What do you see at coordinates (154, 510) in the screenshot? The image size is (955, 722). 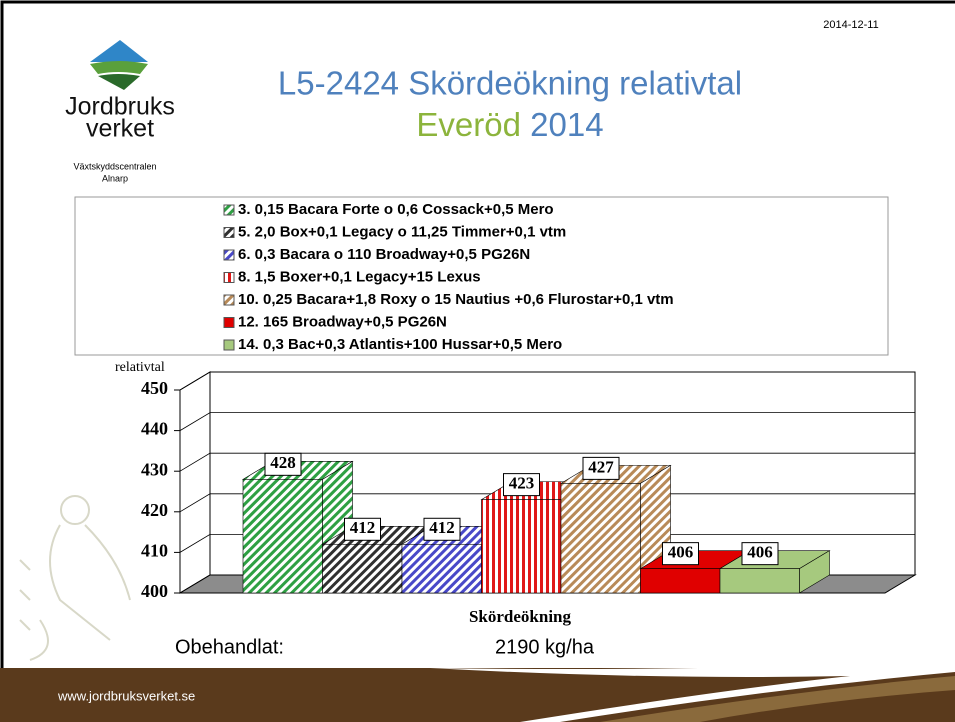 I see `y-tick-label: 420` at bounding box center [154, 510].